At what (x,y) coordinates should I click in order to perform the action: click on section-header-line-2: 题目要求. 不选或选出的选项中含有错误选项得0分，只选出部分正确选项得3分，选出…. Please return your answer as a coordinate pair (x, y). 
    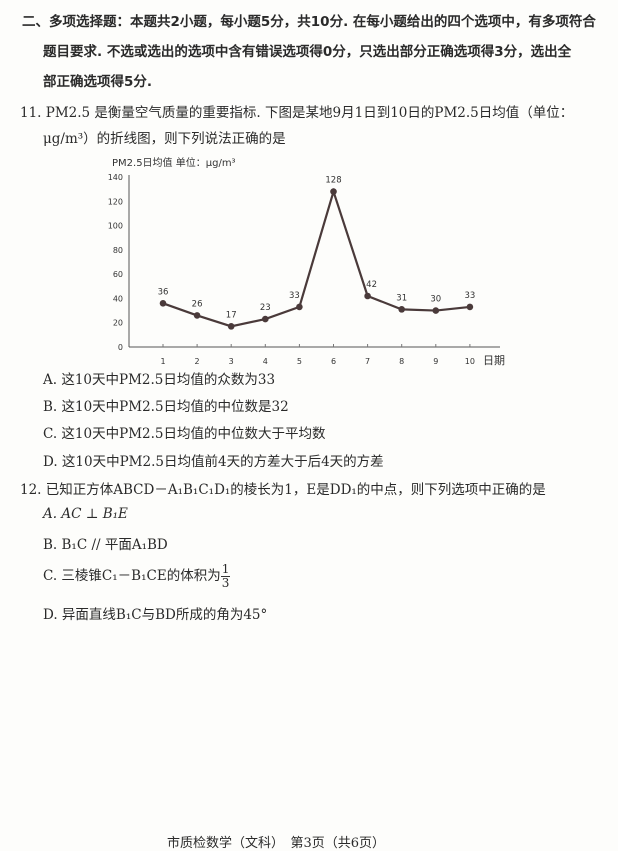
    Looking at the image, I should click on (307, 52).